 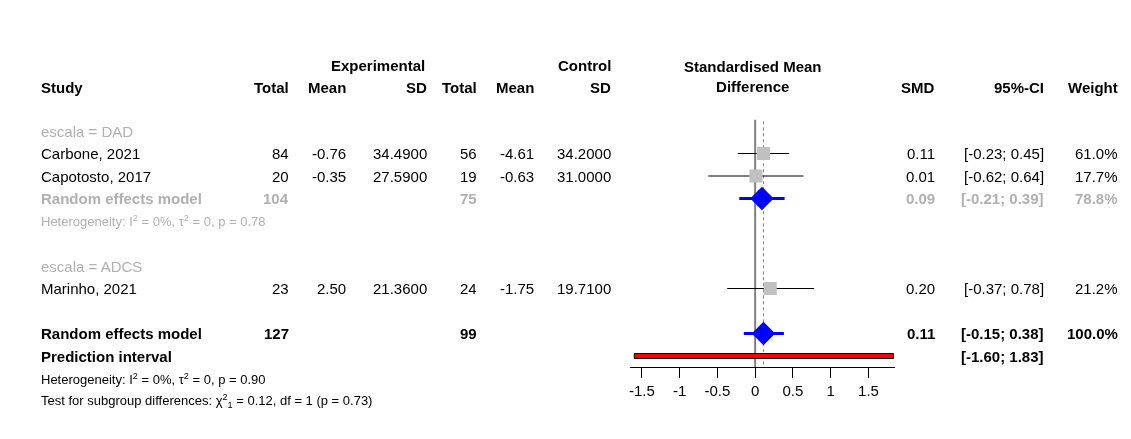 What do you see at coordinates (517, 153) in the screenshot?
I see `text: -4.61` at bounding box center [517, 153].